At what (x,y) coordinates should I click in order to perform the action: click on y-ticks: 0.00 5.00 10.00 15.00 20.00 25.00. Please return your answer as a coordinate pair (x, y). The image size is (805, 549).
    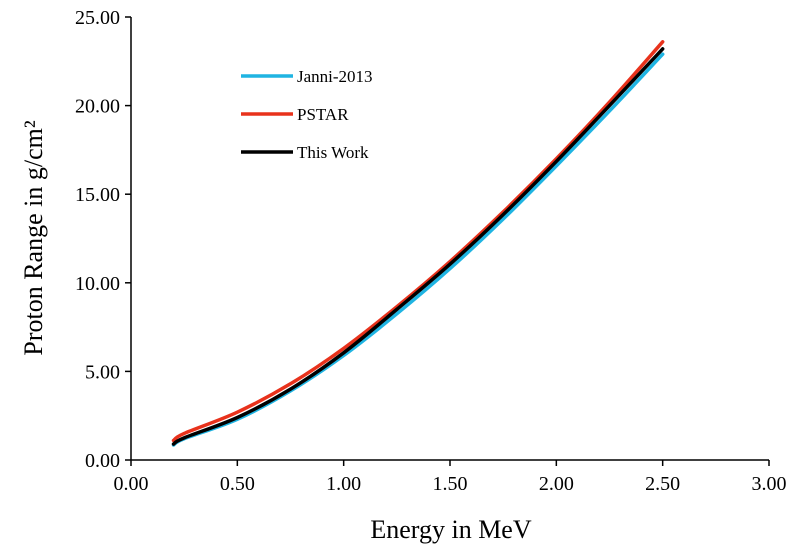
    Looking at the image, I should click on (103, 239).